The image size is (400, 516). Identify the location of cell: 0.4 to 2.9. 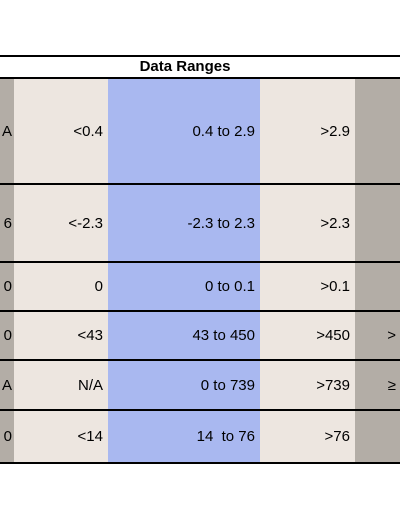
(223, 131).